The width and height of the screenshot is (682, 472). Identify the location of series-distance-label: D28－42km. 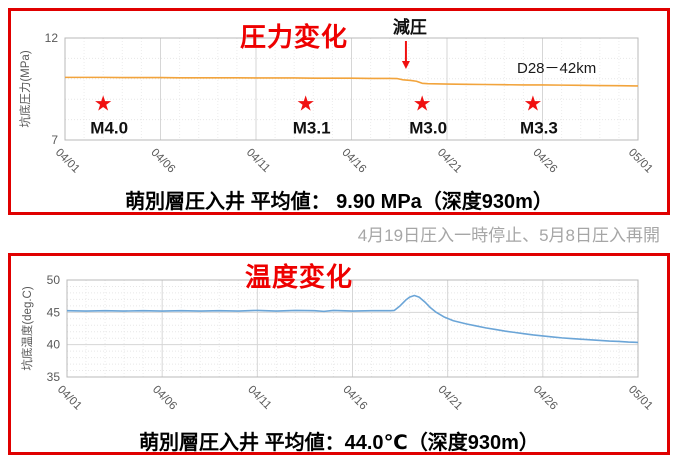
(556, 68).